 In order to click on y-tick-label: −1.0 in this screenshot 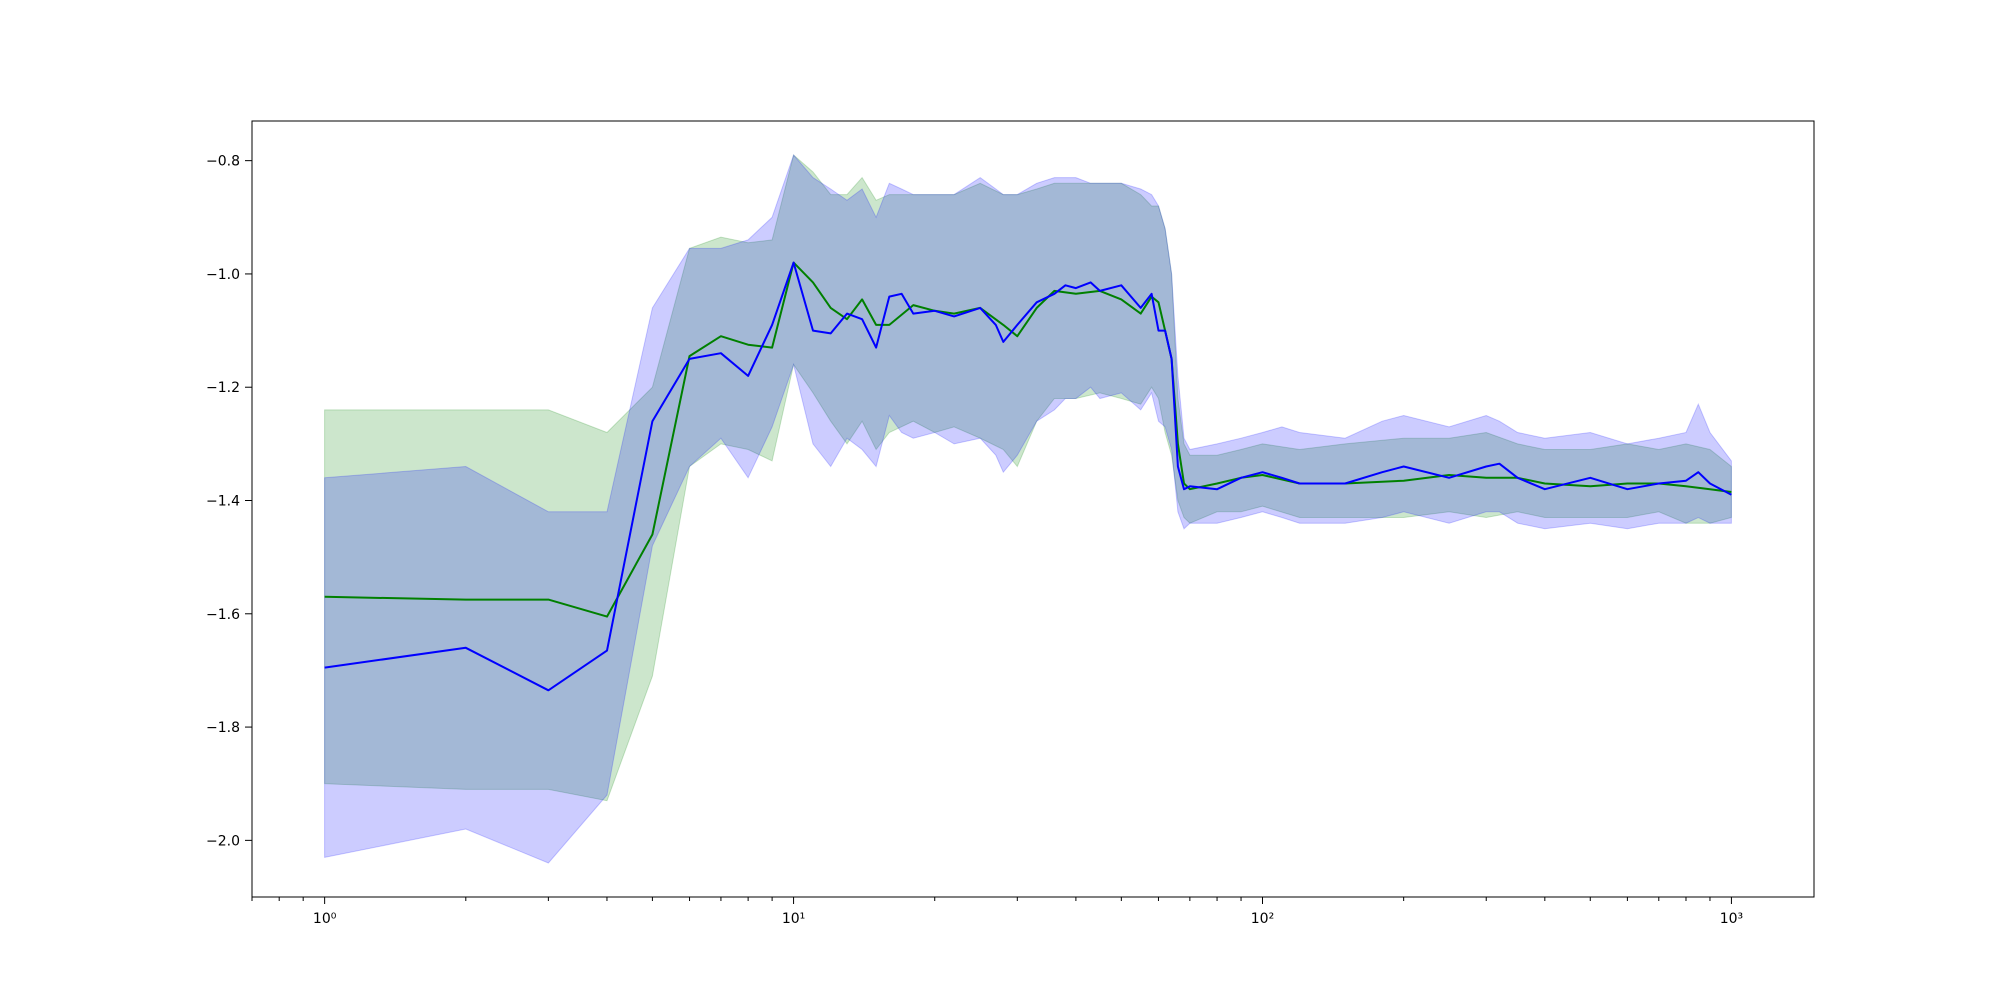, I will do `click(223, 275)`.